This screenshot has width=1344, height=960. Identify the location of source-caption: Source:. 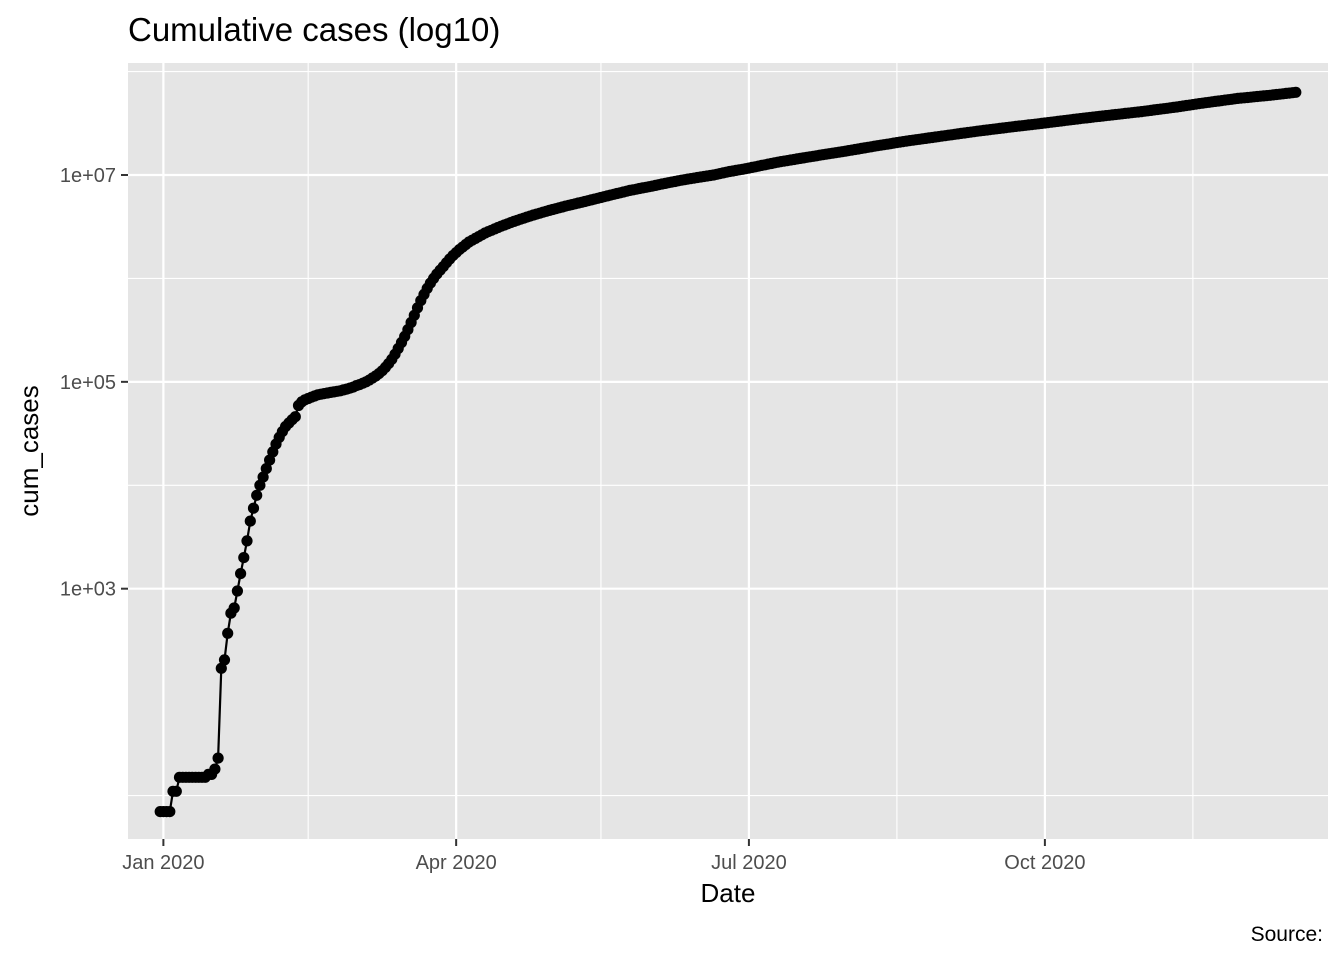
(1287, 934).